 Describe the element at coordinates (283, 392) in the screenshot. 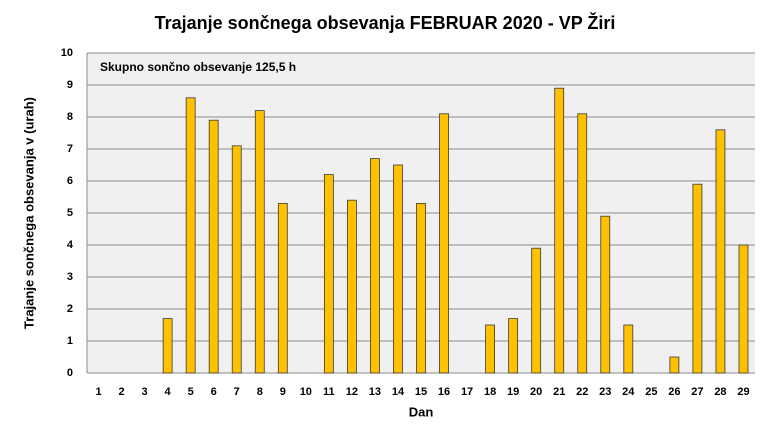

I see `x-tick-label: 9` at that location.